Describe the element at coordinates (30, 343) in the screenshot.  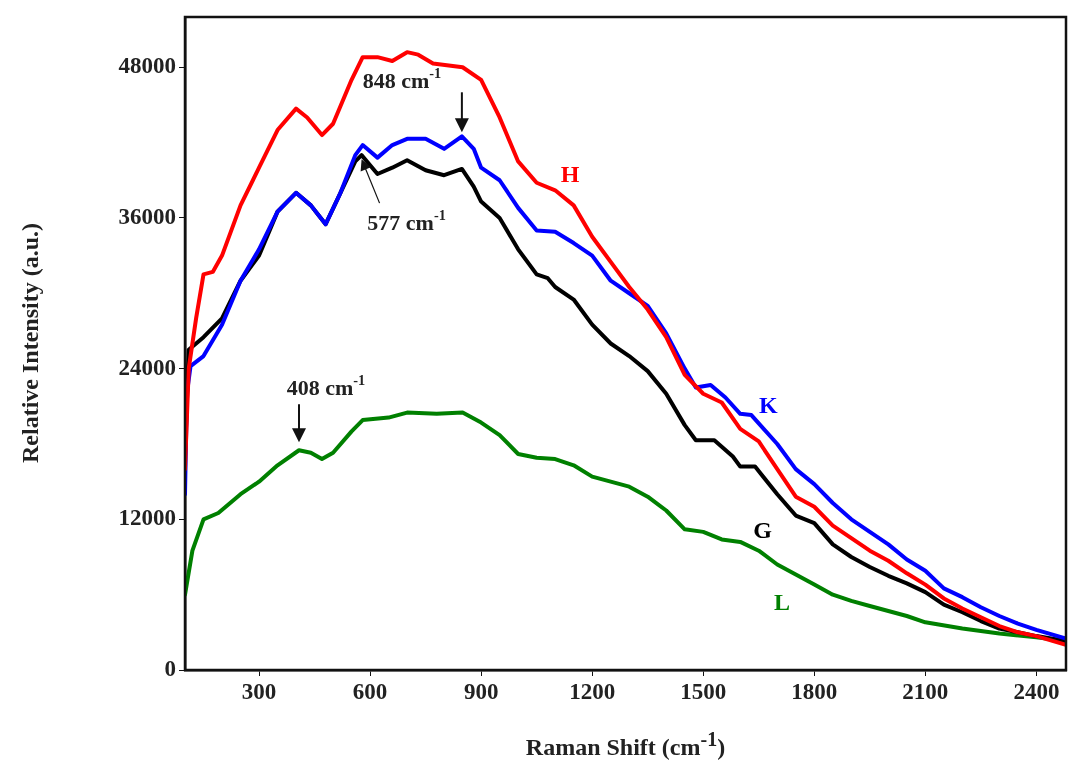
I see `y-axis-title: Relative Intensity (a.u.)` at that location.